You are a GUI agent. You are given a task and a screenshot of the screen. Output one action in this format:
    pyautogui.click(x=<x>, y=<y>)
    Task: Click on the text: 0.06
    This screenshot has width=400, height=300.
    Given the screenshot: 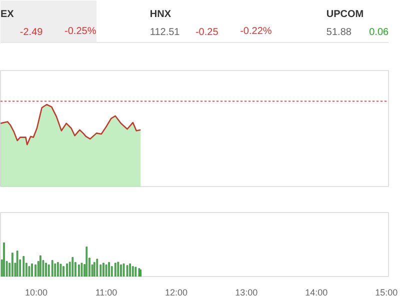 What is the action you would take?
    pyautogui.click(x=379, y=32)
    